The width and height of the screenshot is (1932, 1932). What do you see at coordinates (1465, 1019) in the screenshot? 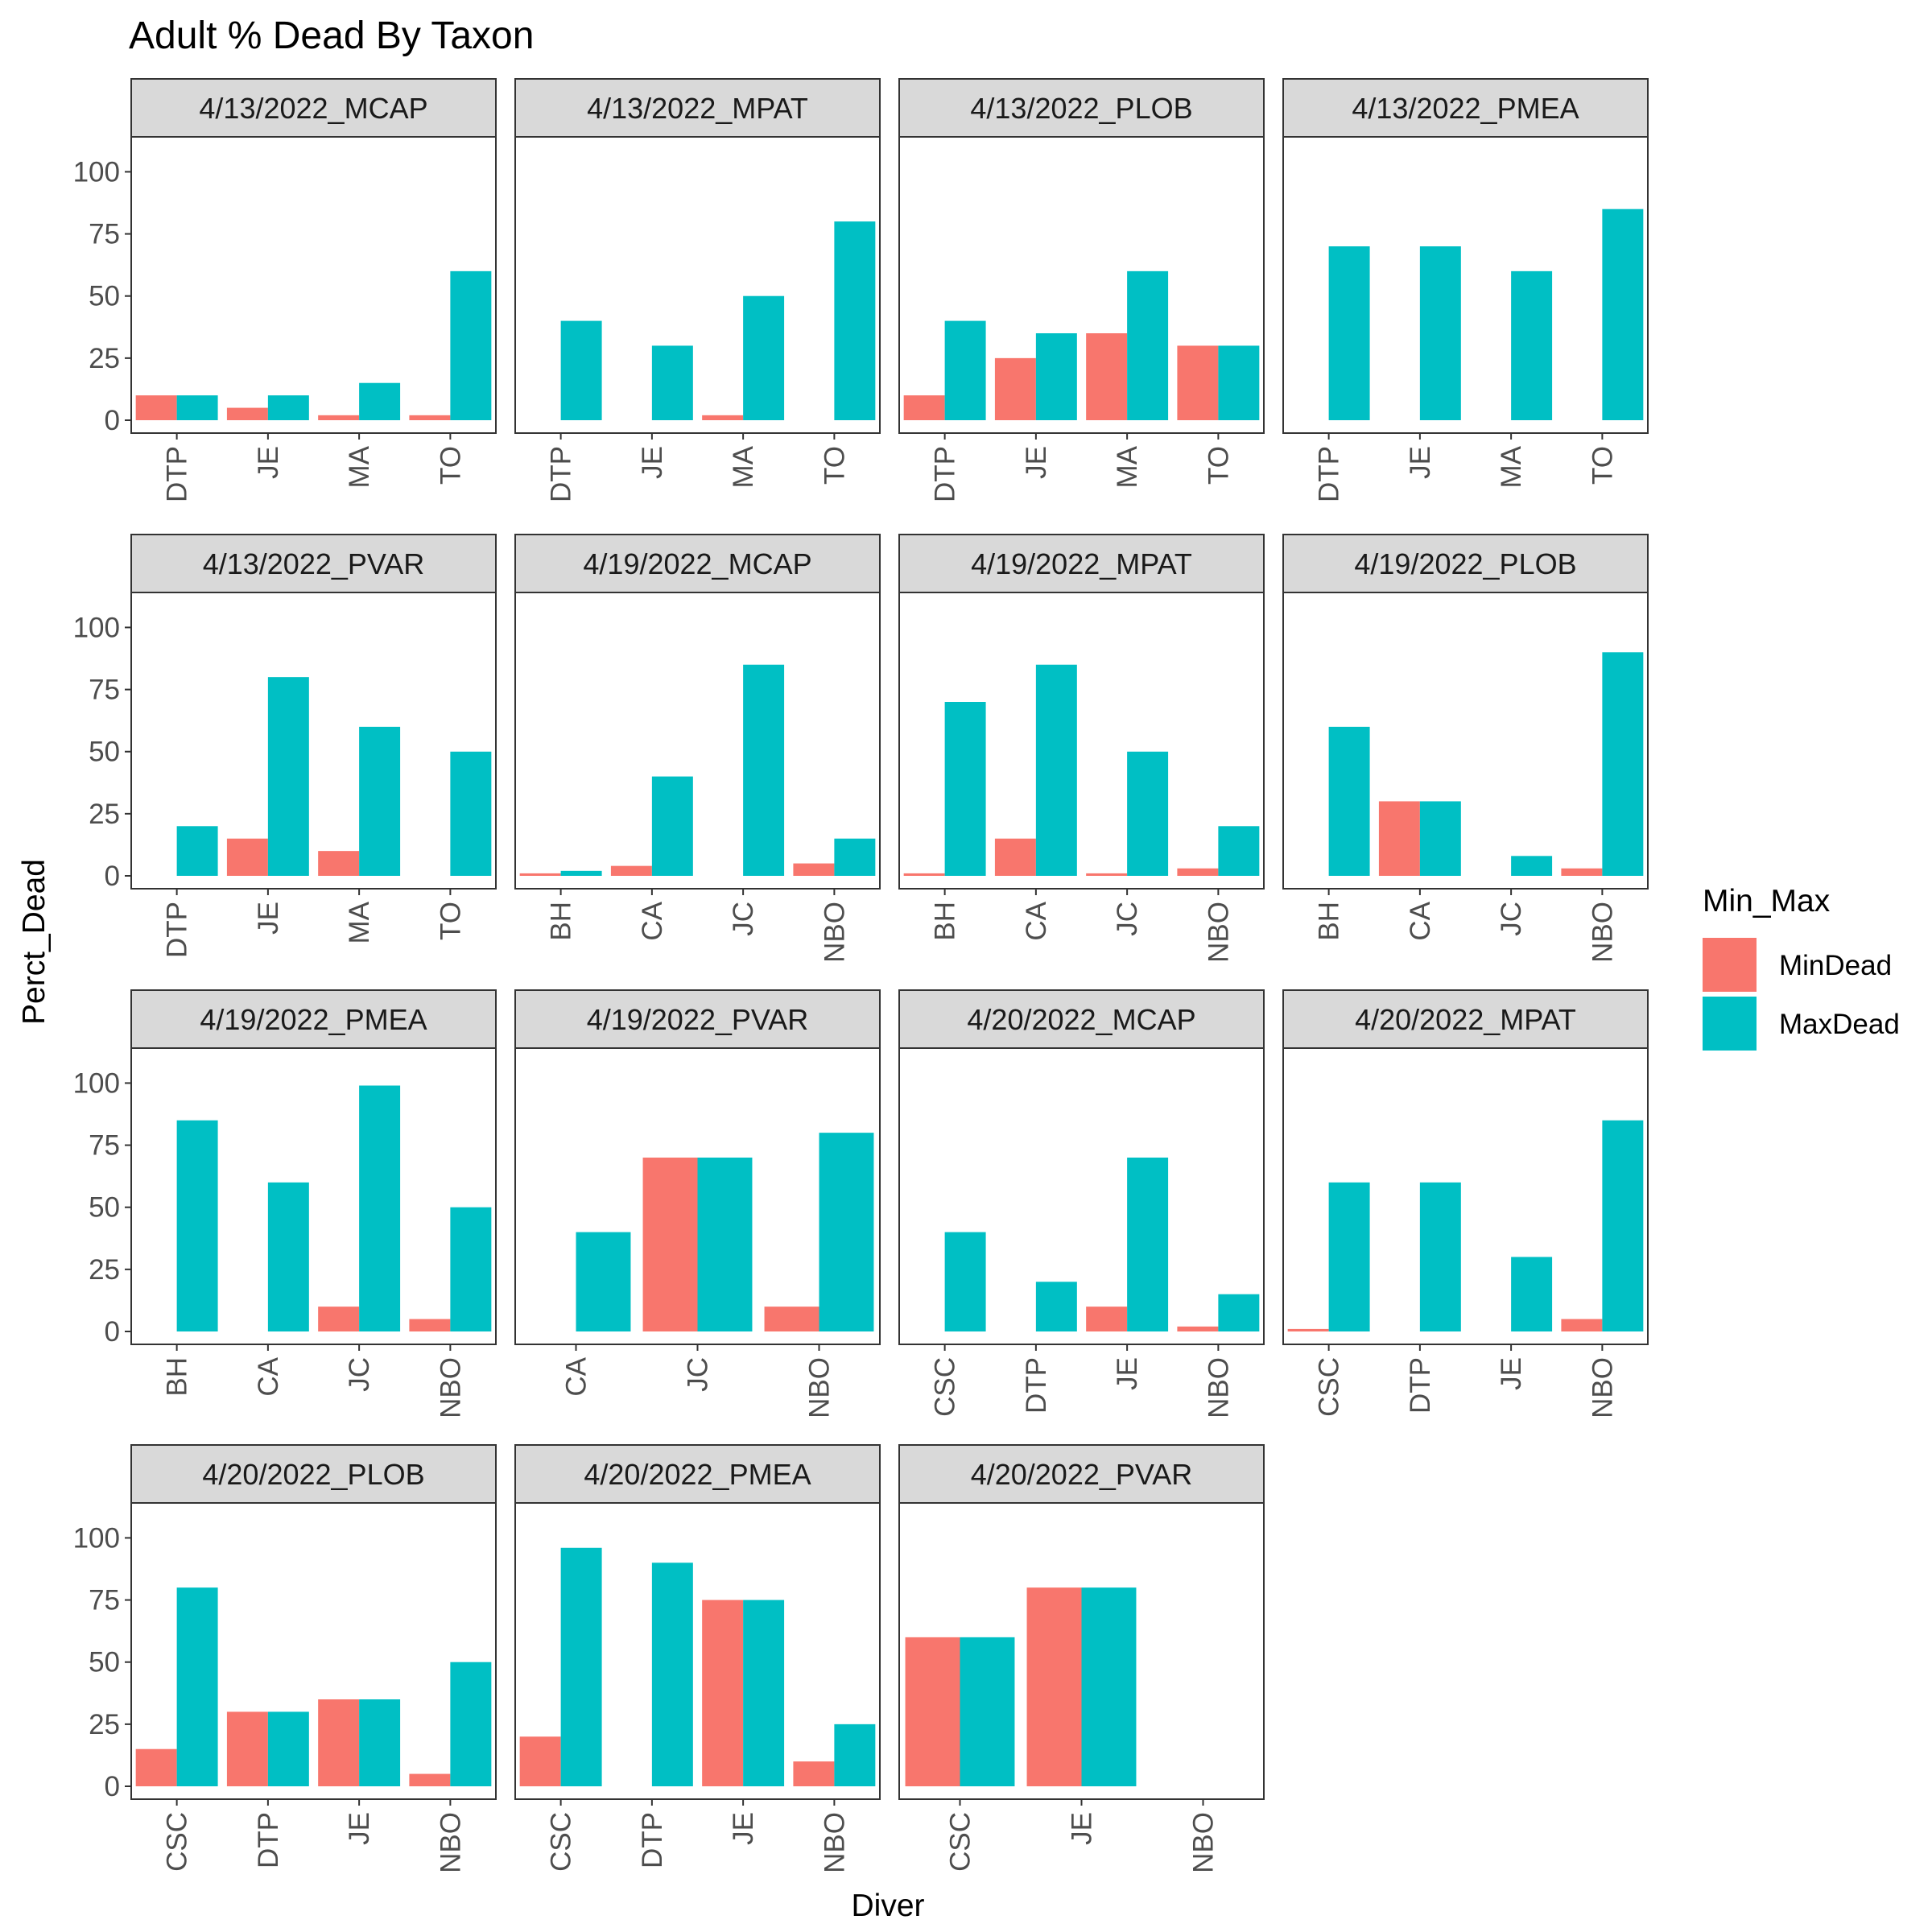
I see `facet-strip-label: 4/20/2022_MPAT` at bounding box center [1465, 1019].